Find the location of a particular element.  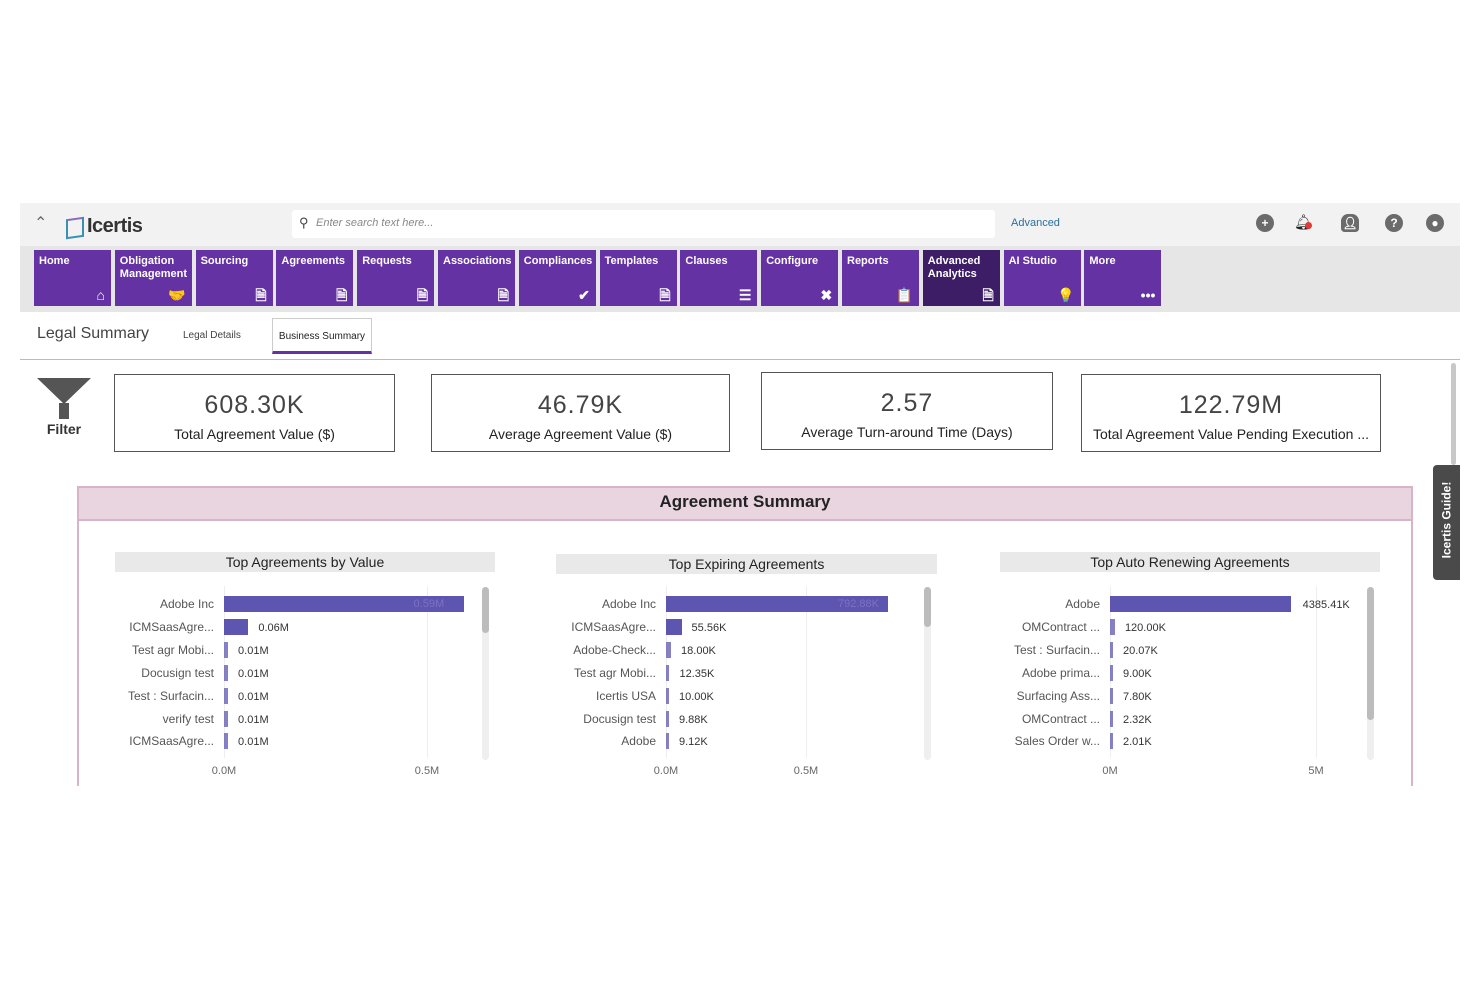

nav-tile-more: More ••• is located at coordinates (1123, 278).